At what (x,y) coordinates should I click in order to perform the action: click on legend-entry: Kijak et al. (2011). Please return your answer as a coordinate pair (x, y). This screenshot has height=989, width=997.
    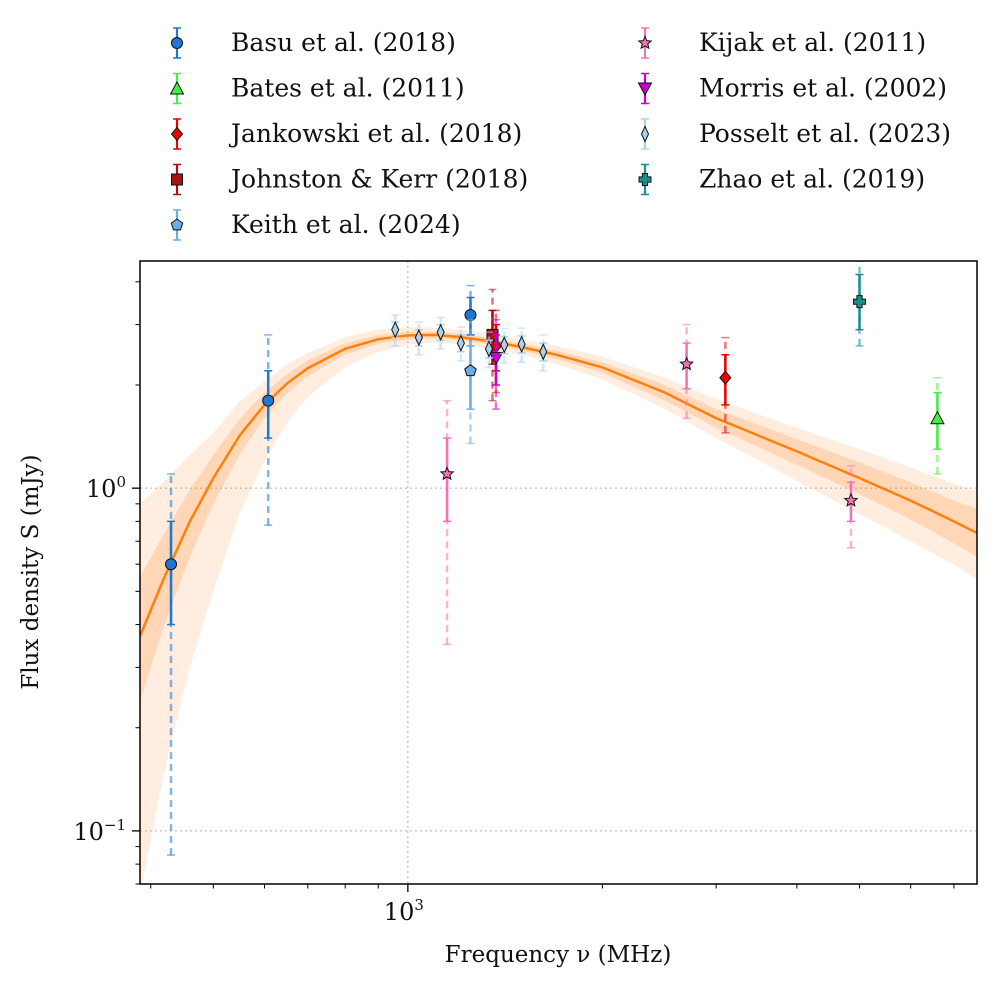
    Looking at the image, I should click on (781, 43).